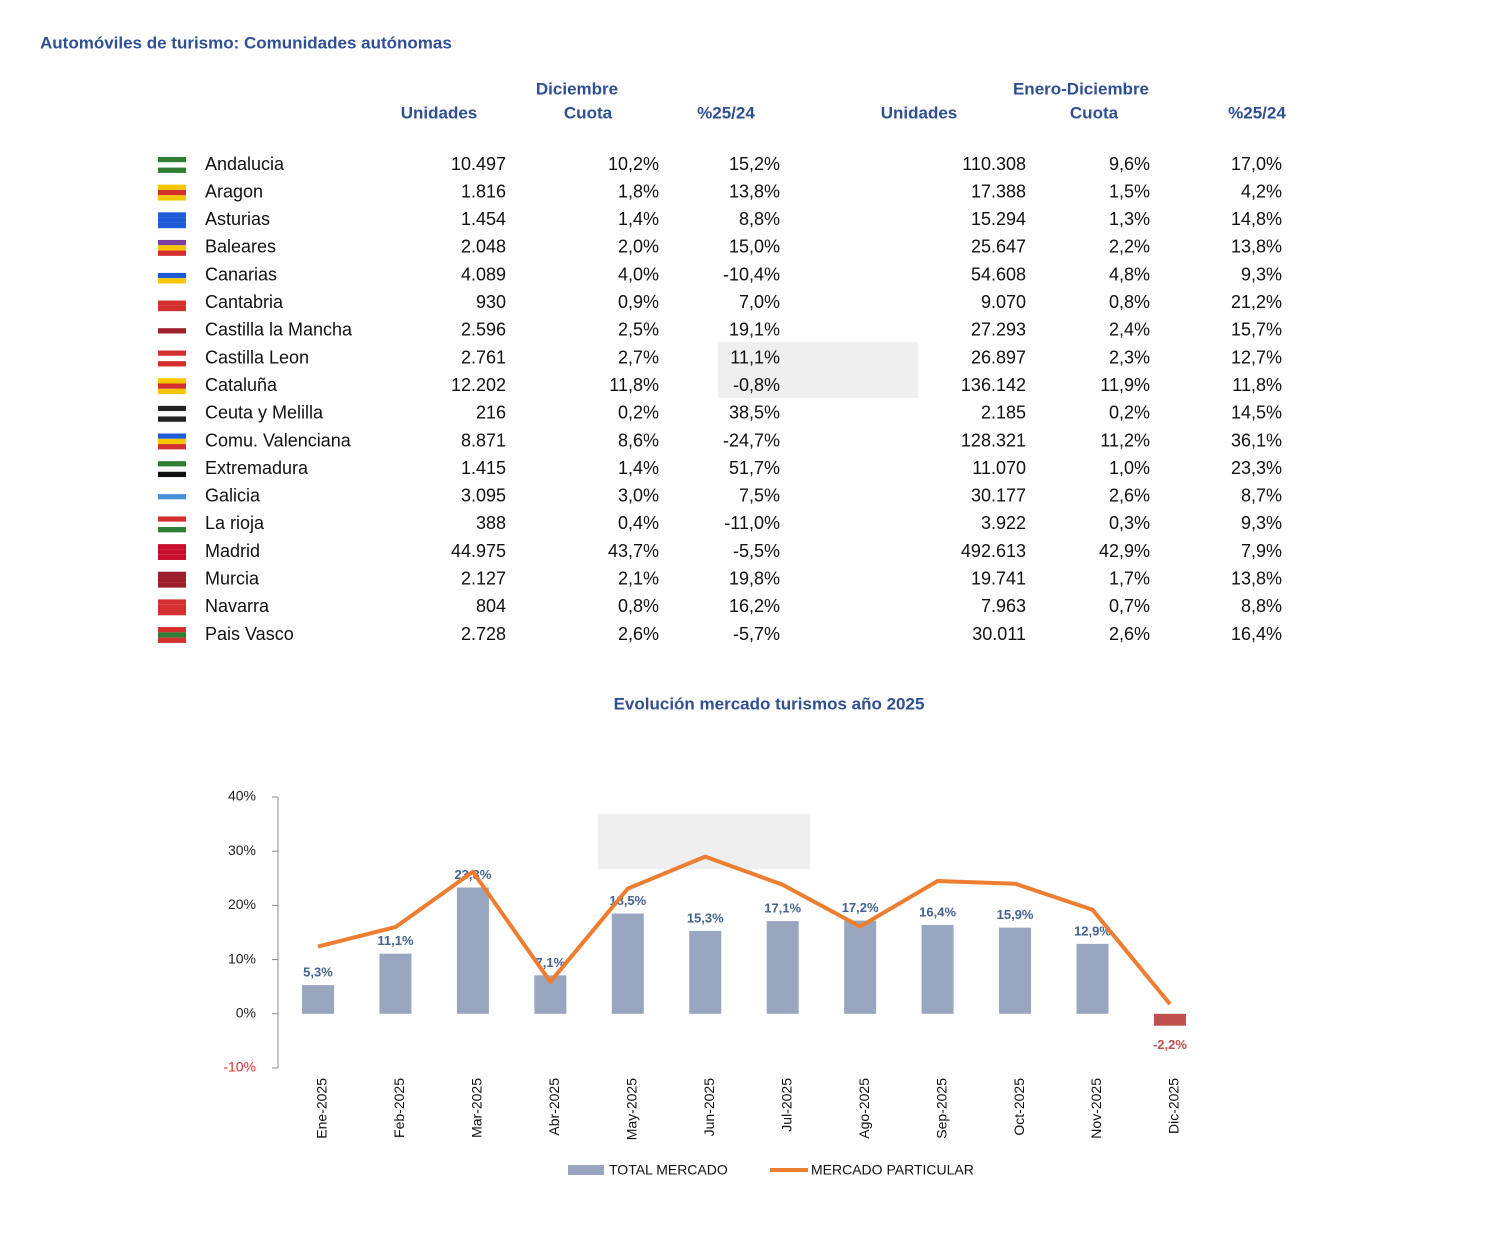  What do you see at coordinates (638, 606) in the screenshot?
I see `cell: 0,8%` at bounding box center [638, 606].